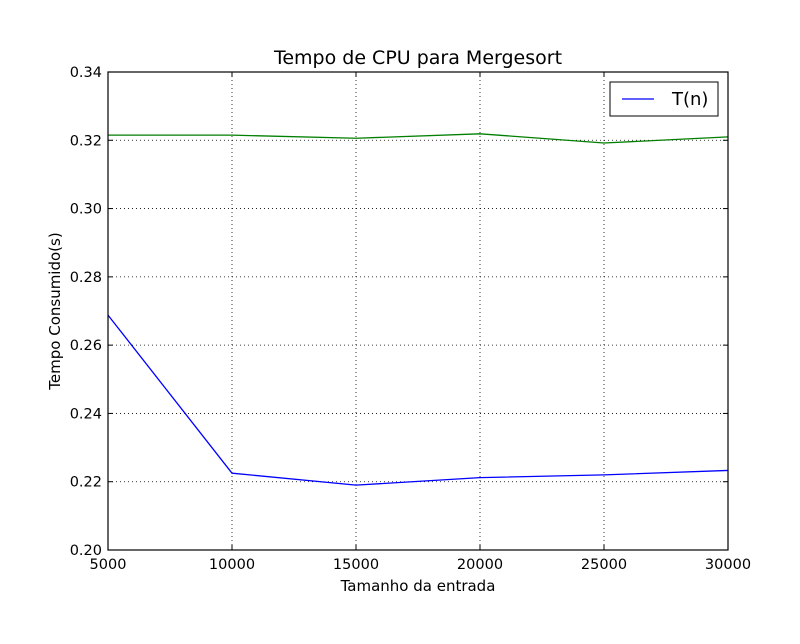  What do you see at coordinates (86, 551) in the screenshot?
I see `y-tick-label: 0.20` at bounding box center [86, 551].